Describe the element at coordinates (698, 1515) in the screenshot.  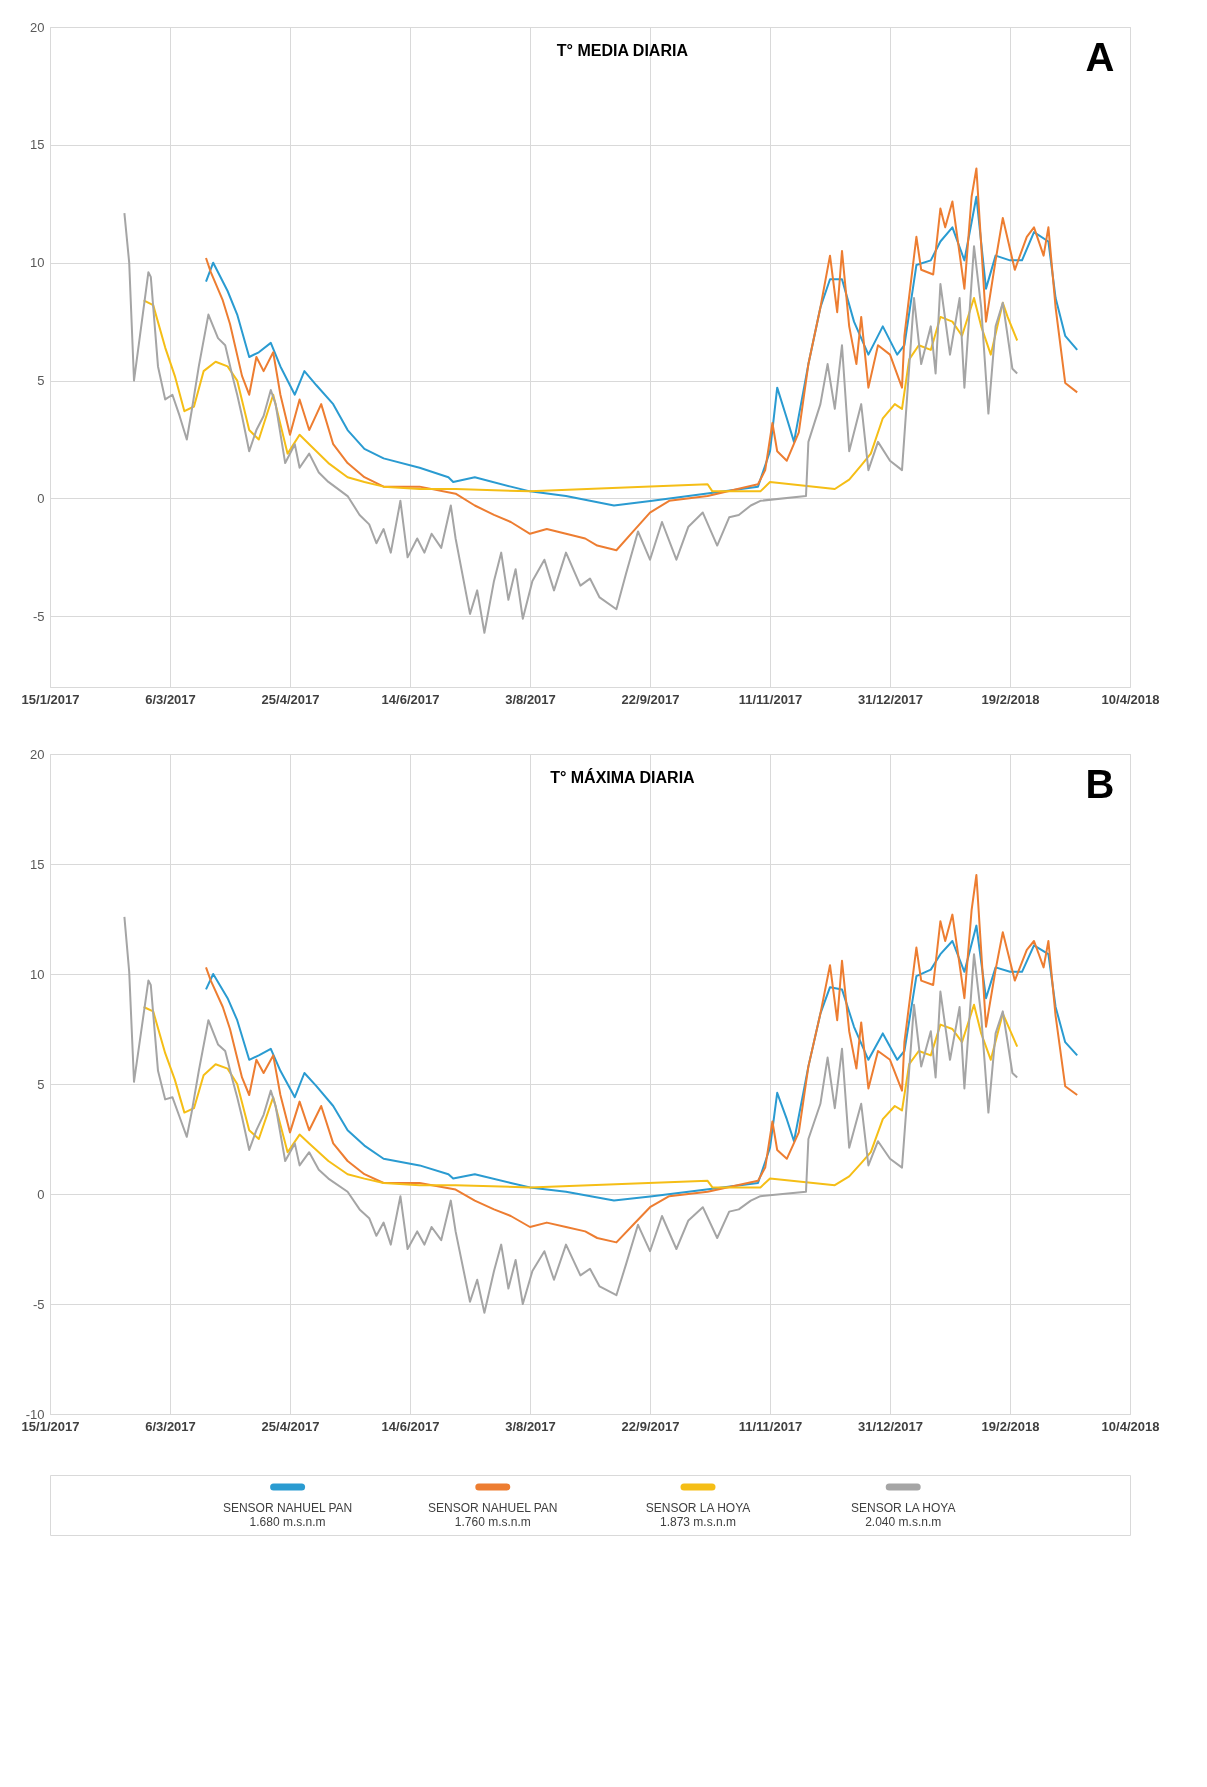
I see `legend-label: SENSOR LA HOYA 1.873 m.s.n.m` at that location.